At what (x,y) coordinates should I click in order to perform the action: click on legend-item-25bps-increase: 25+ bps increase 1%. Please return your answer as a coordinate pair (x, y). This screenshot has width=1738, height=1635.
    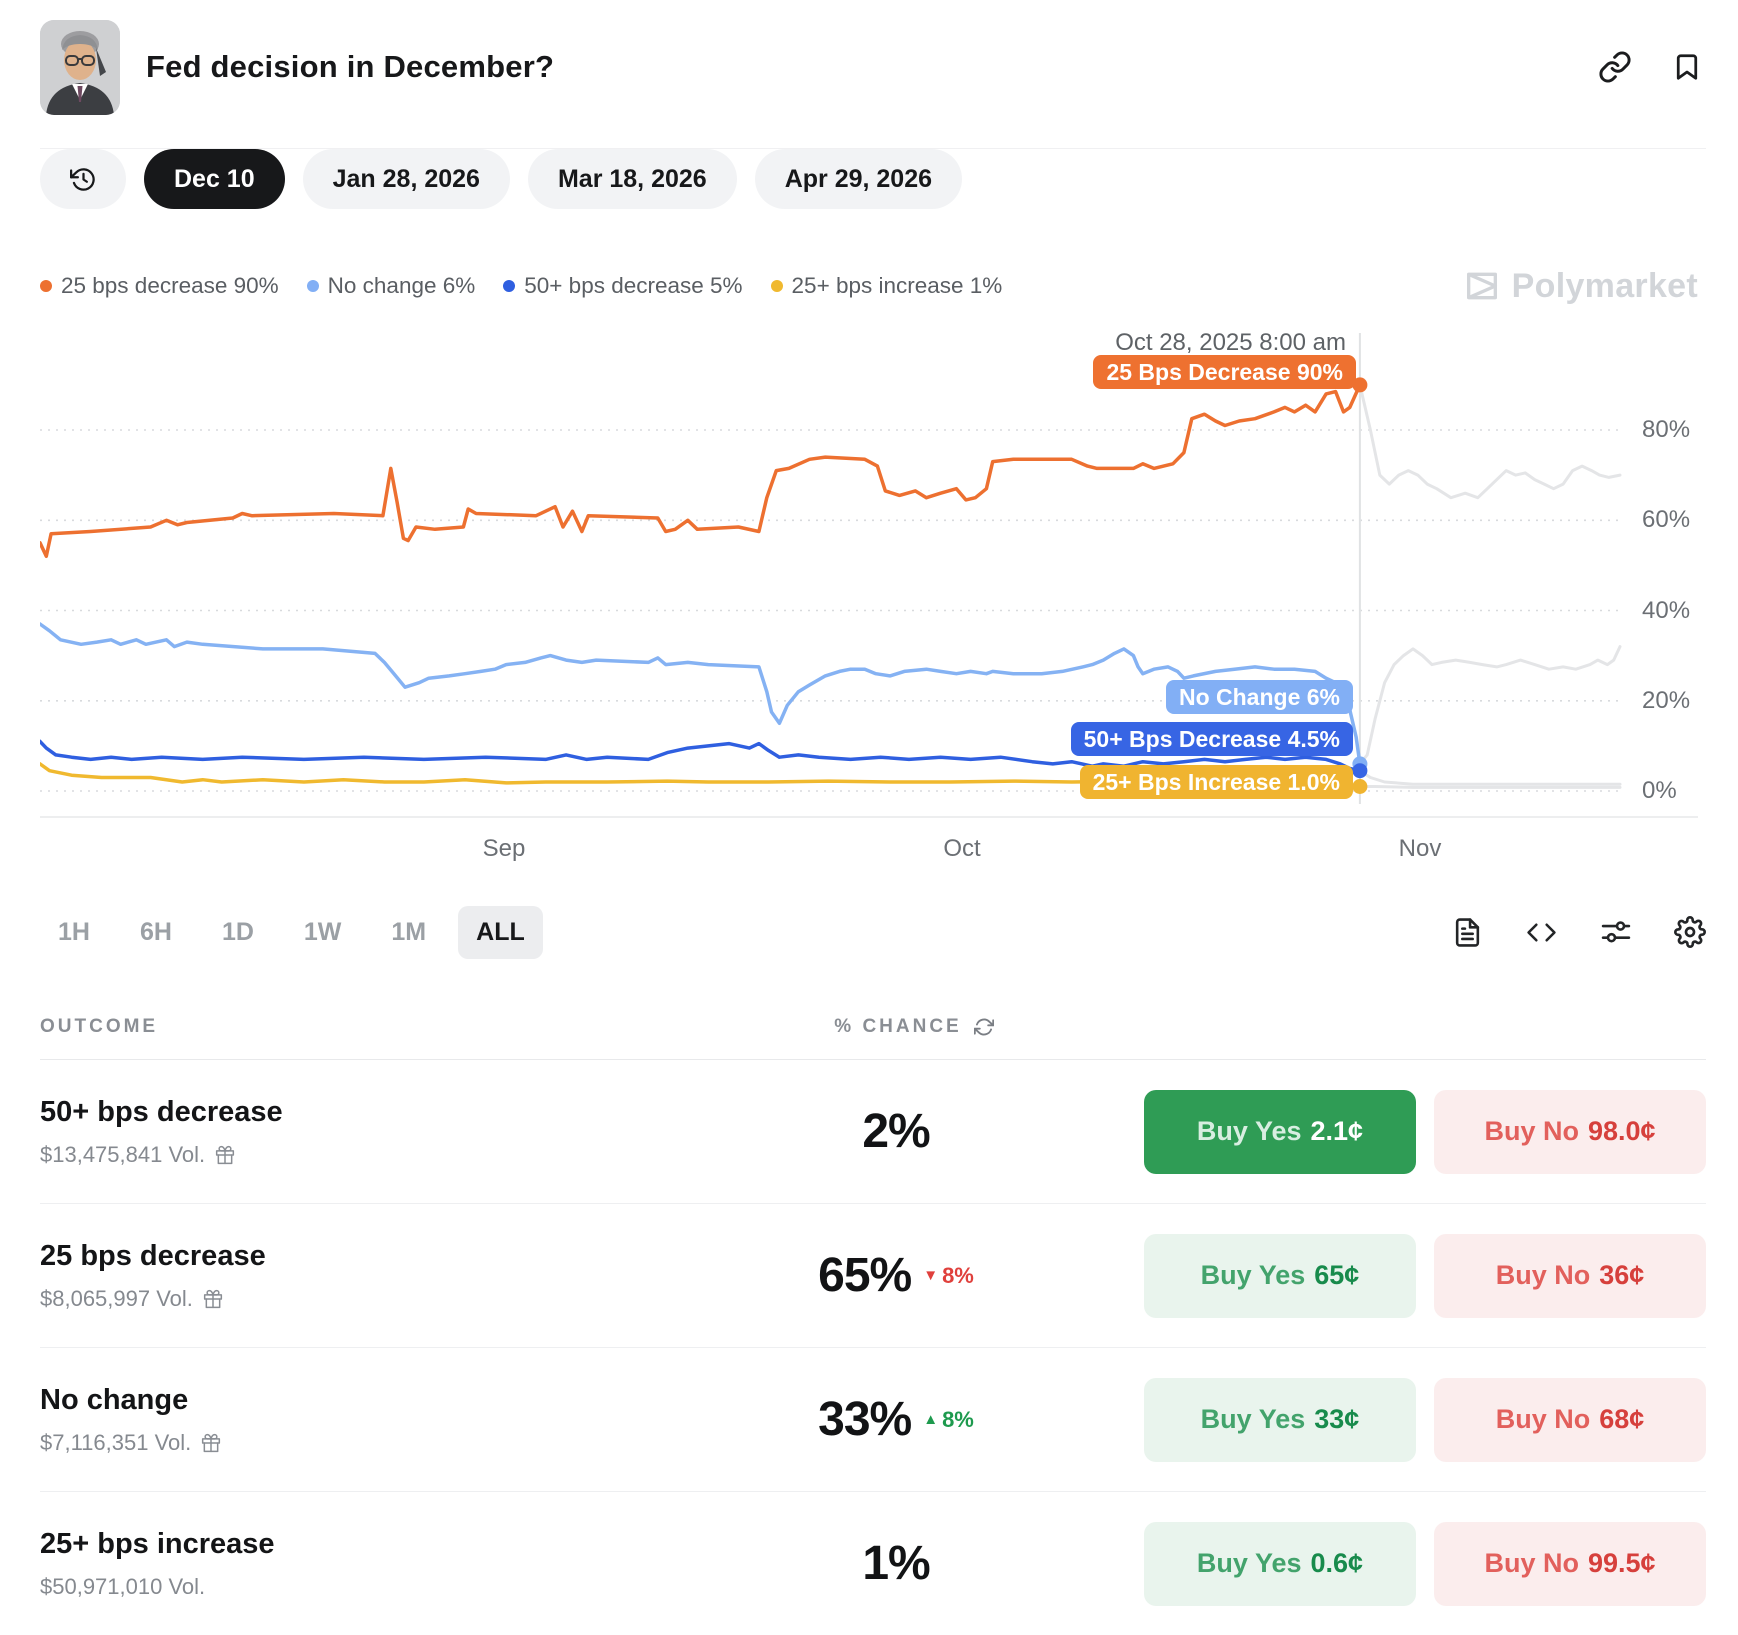
    Looking at the image, I should click on (886, 286).